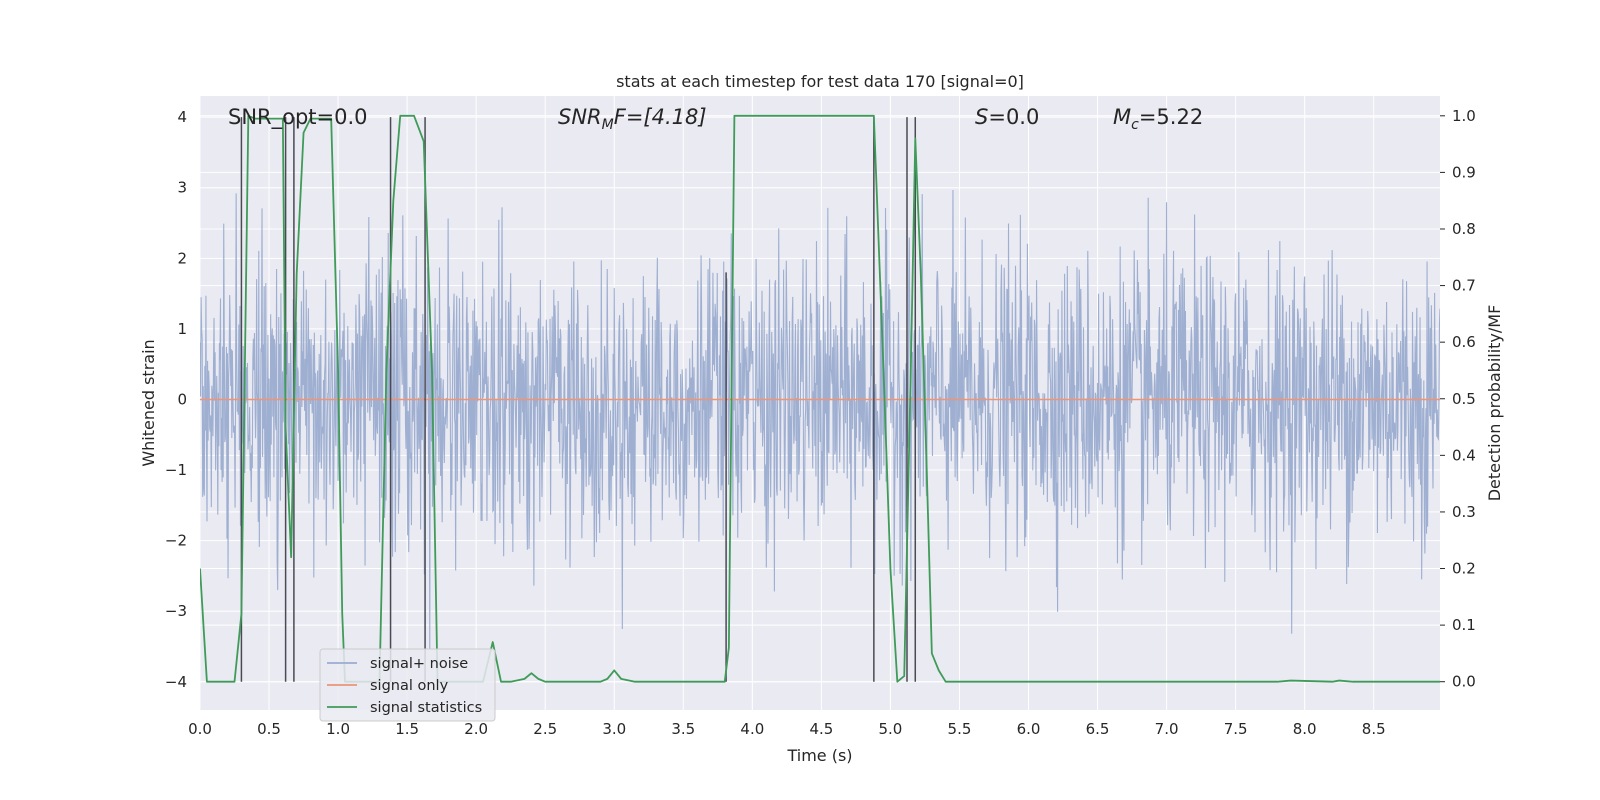 Image resolution: width=1600 pixels, height=800 pixels. Describe the element at coordinates (182, 258) in the screenshot. I see `y-tick-label-left: 2` at that location.